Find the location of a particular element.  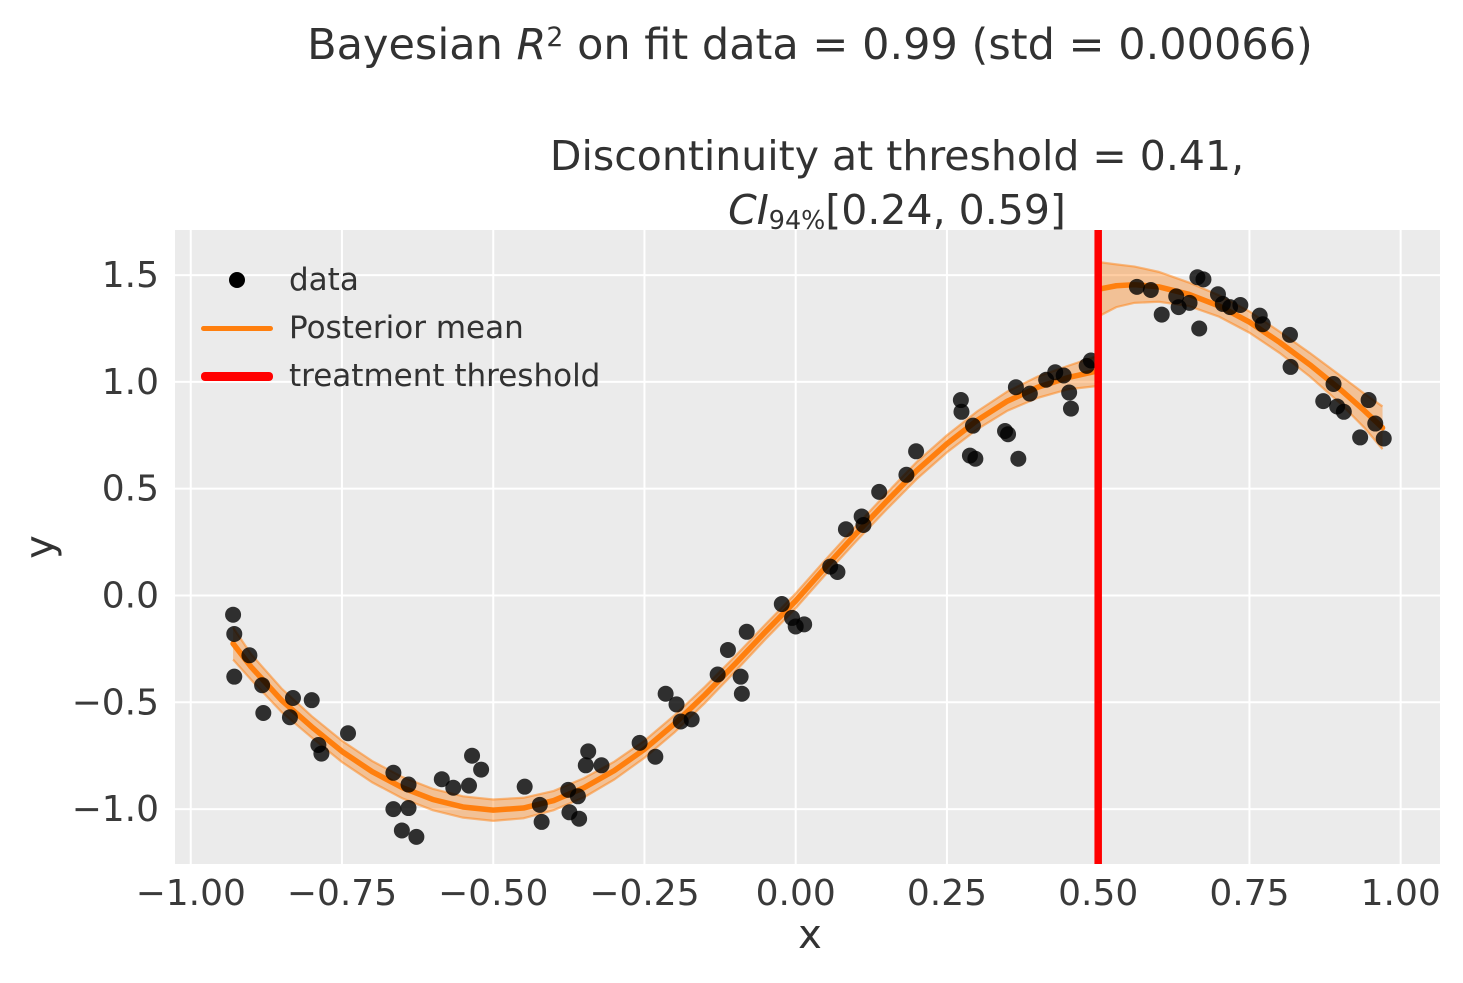

data-marker-icon is located at coordinates (237, 280).